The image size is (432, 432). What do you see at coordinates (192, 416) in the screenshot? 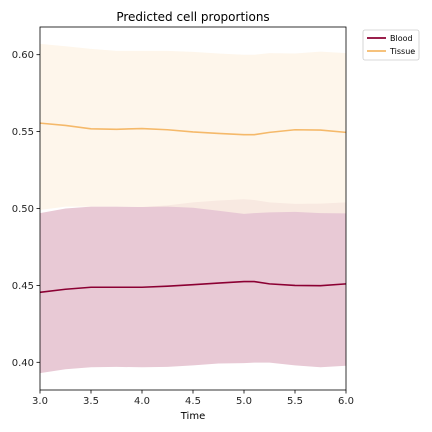
I see `x-axis-label: Time` at bounding box center [192, 416].